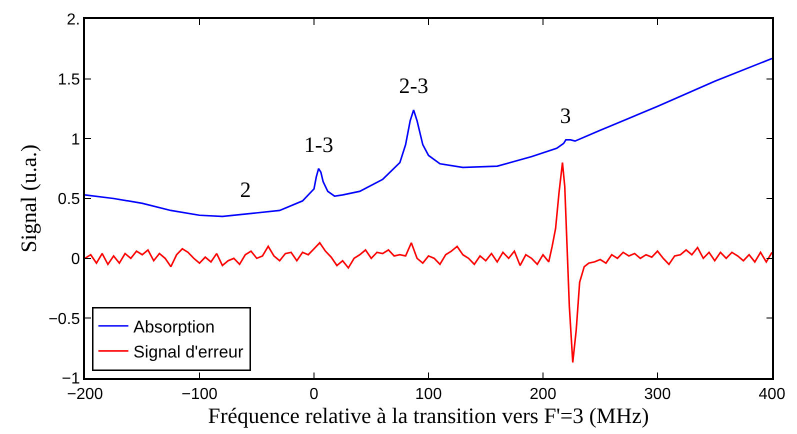 The width and height of the screenshot is (797, 434). What do you see at coordinates (428, 394) in the screenshot?
I see `x-tick-label: 100` at bounding box center [428, 394].